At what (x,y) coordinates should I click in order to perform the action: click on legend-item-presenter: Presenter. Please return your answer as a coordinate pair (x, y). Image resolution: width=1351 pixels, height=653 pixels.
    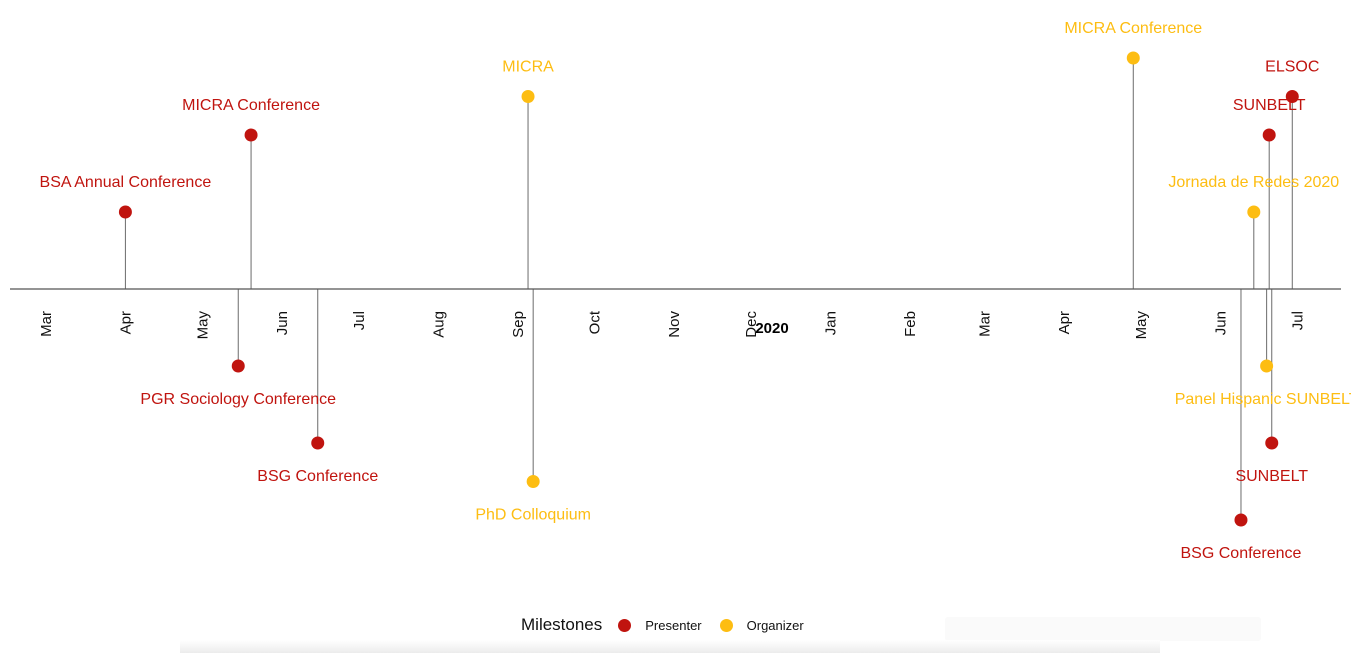
    Looking at the image, I should click on (660, 625).